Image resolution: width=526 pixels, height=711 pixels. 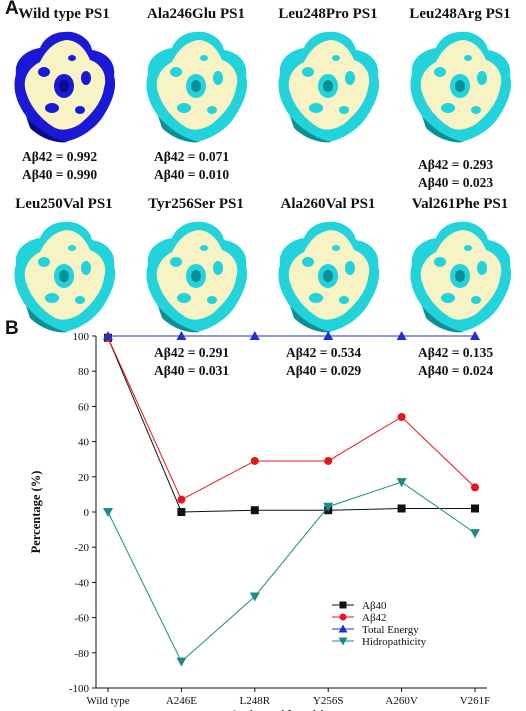 What do you see at coordinates (36, 512) in the screenshot?
I see `y-axis-title: Percentage (%)` at bounding box center [36, 512].